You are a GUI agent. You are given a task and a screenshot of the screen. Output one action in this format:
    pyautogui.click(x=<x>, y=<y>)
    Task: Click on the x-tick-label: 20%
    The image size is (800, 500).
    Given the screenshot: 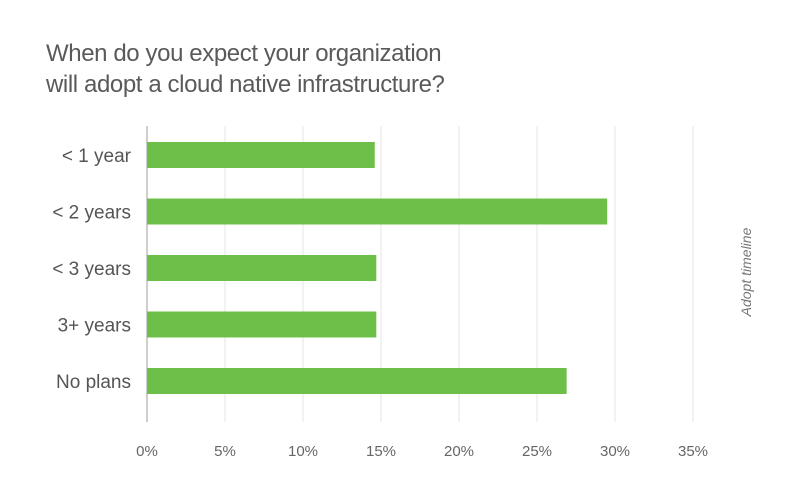 What is the action you would take?
    pyautogui.click(x=459, y=451)
    